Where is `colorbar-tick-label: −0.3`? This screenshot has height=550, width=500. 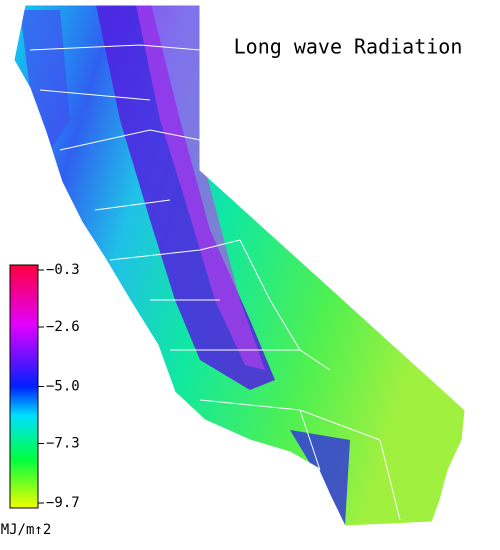 colorbar-tick-label: −0.3 is located at coordinates (63, 270).